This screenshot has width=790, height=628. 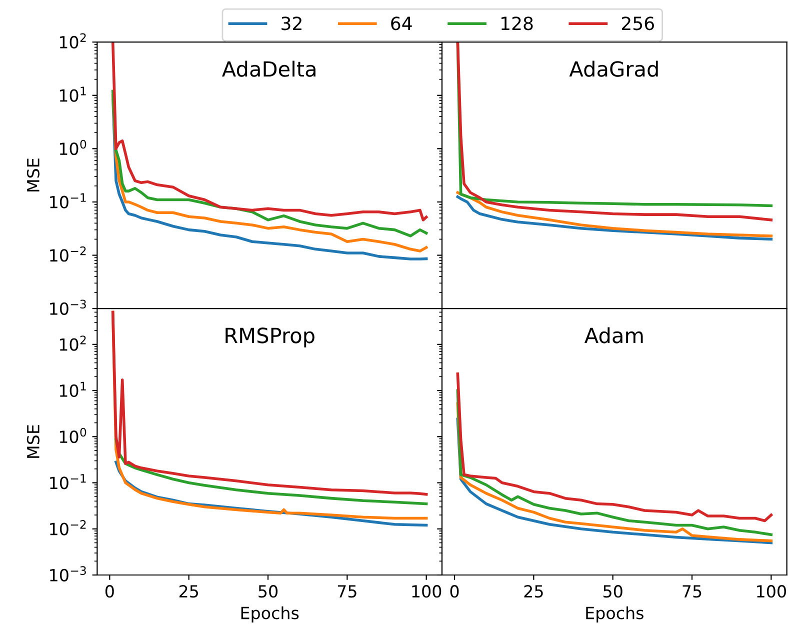 What do you see at coordinates (638, 23) in the screenshot?
I see `legend-label: 256` at bounding box center [638, 23].